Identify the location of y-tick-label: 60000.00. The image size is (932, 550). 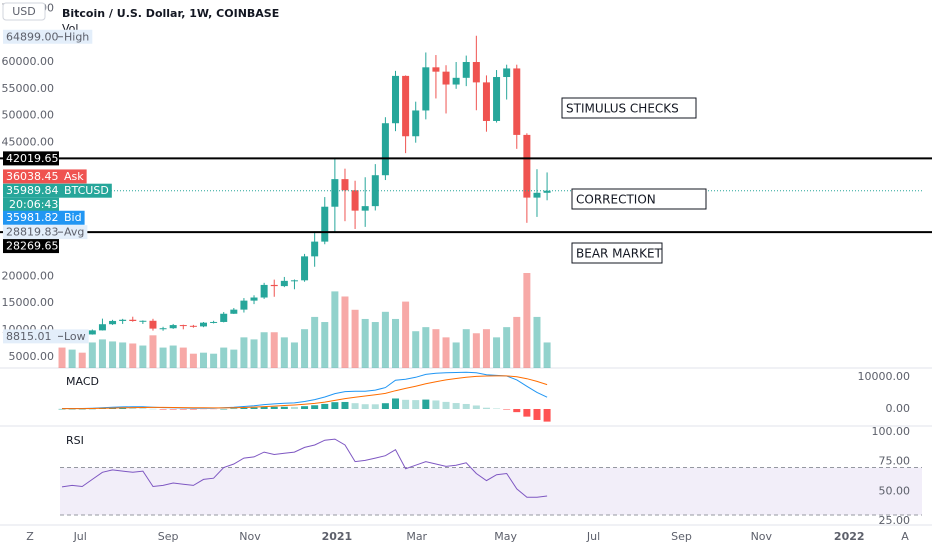
(28, 61).